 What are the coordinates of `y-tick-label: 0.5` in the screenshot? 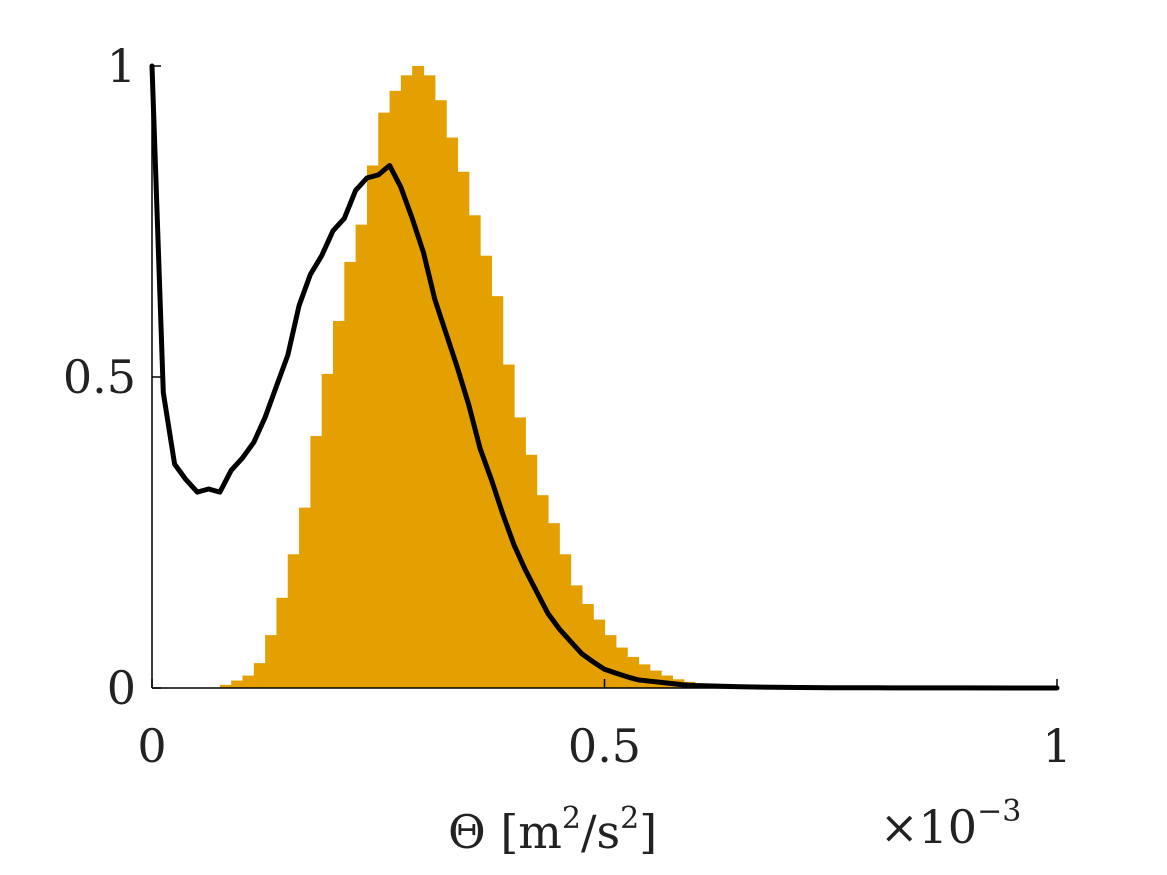 It's located at (99, 377).